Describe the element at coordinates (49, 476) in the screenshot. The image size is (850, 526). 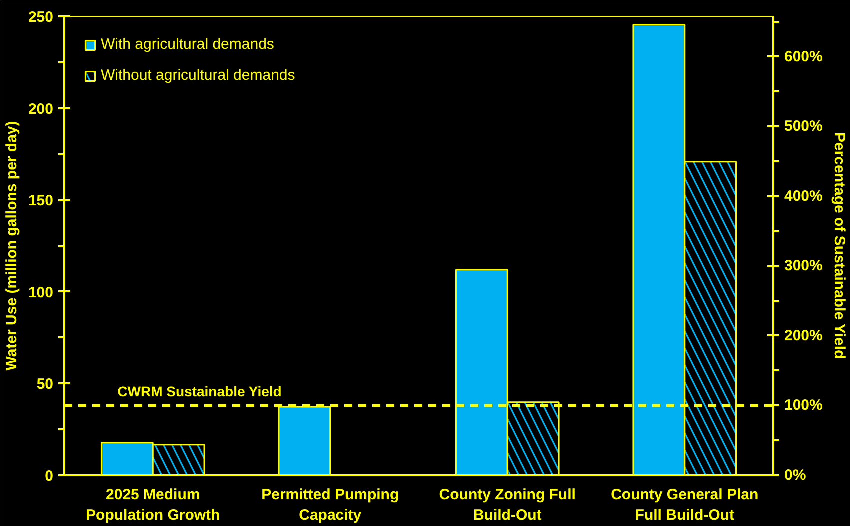
I see `y-tick-label: 0` at that location.